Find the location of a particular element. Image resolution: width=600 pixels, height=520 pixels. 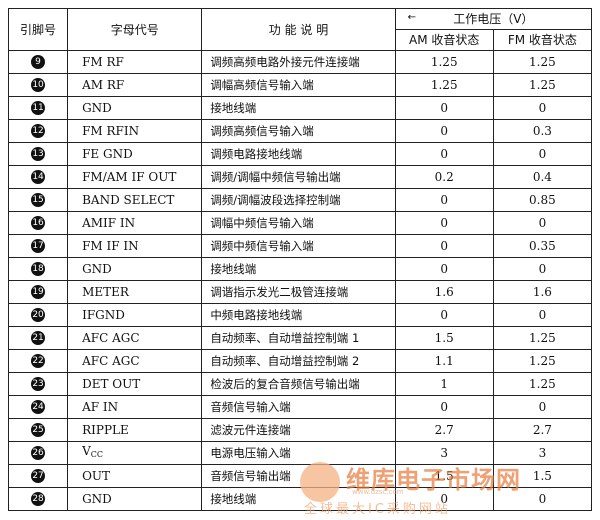

table-row: 11 GND 接地线端 0 0 is located at coordinates (300, 108).